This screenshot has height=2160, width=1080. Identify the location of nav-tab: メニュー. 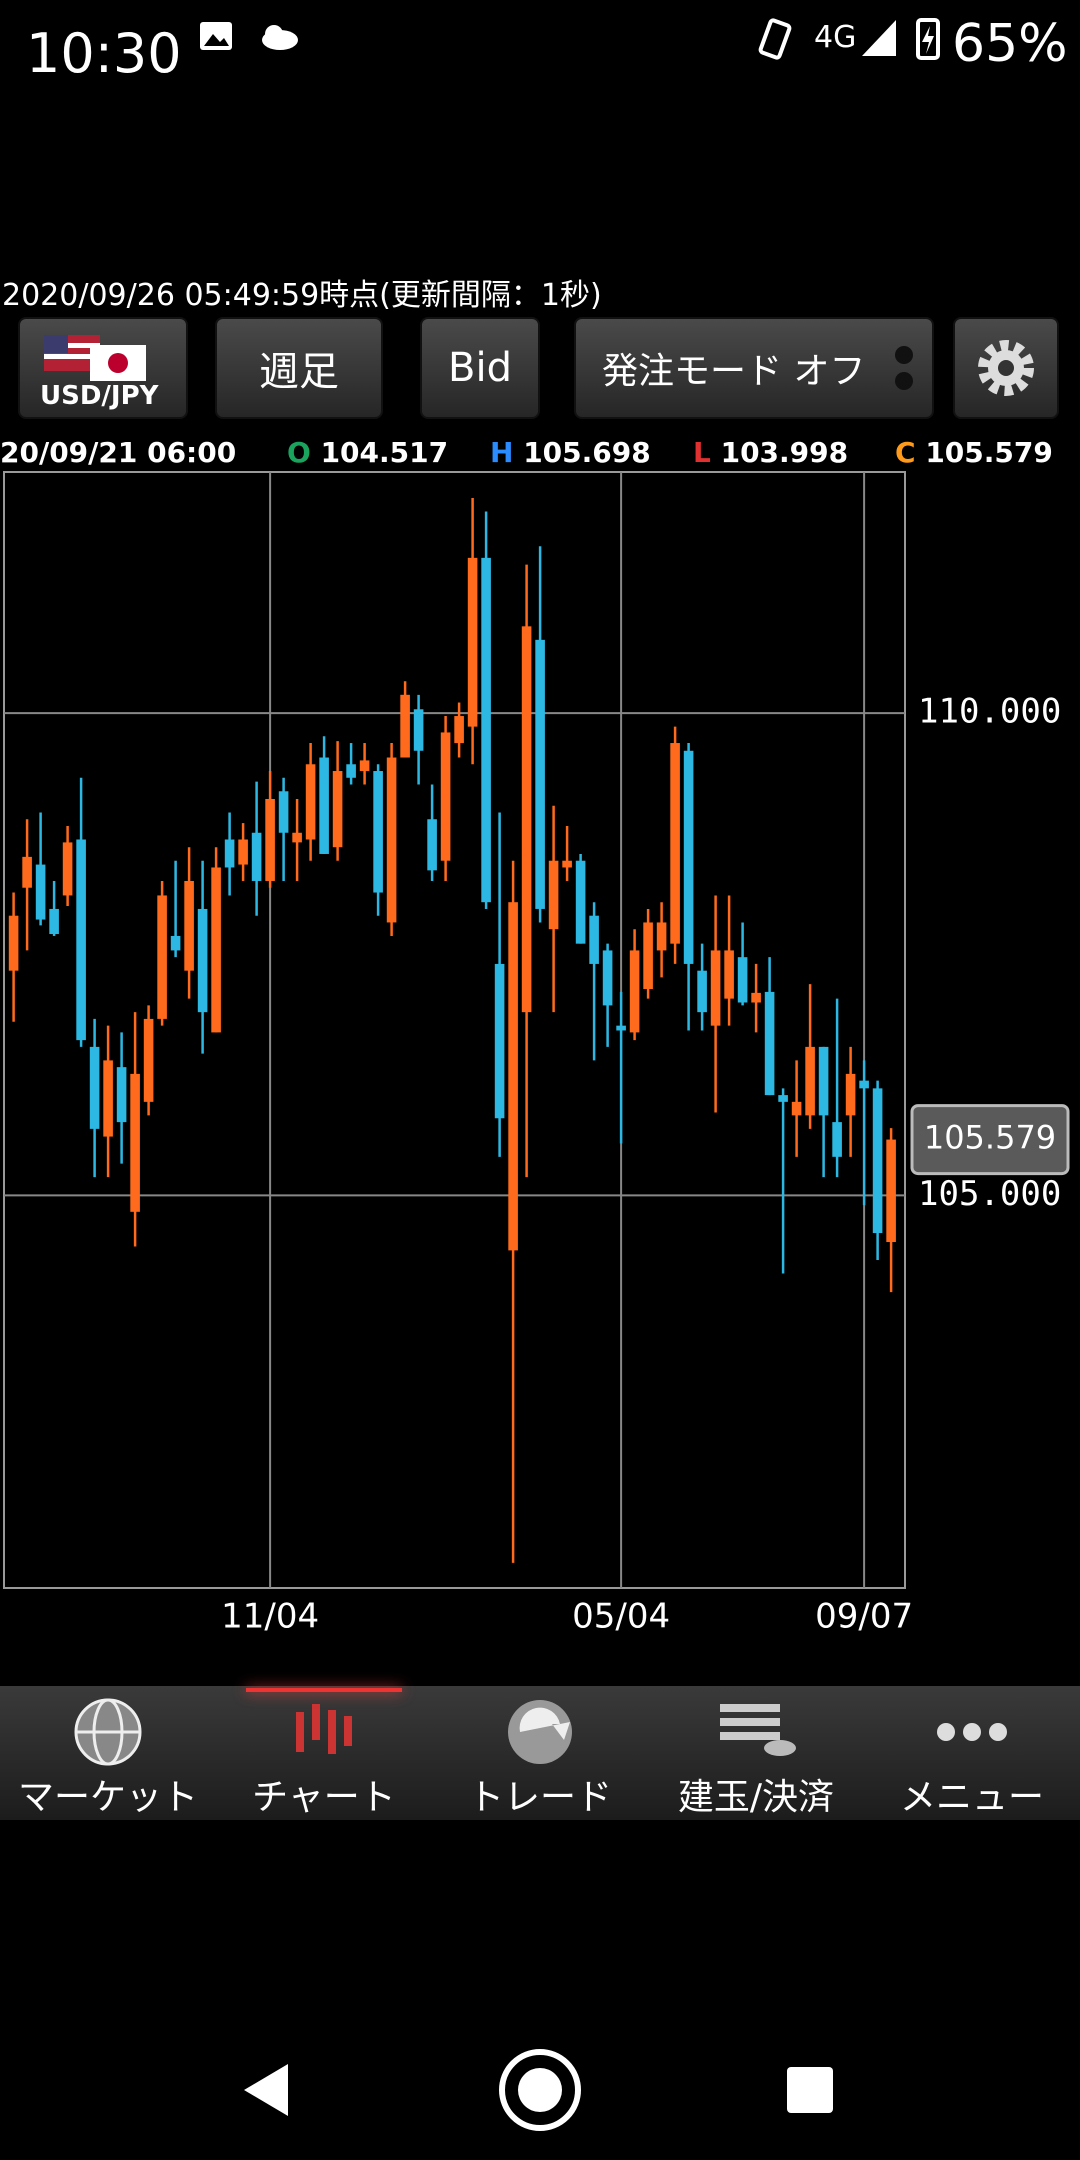
(972, 1753).